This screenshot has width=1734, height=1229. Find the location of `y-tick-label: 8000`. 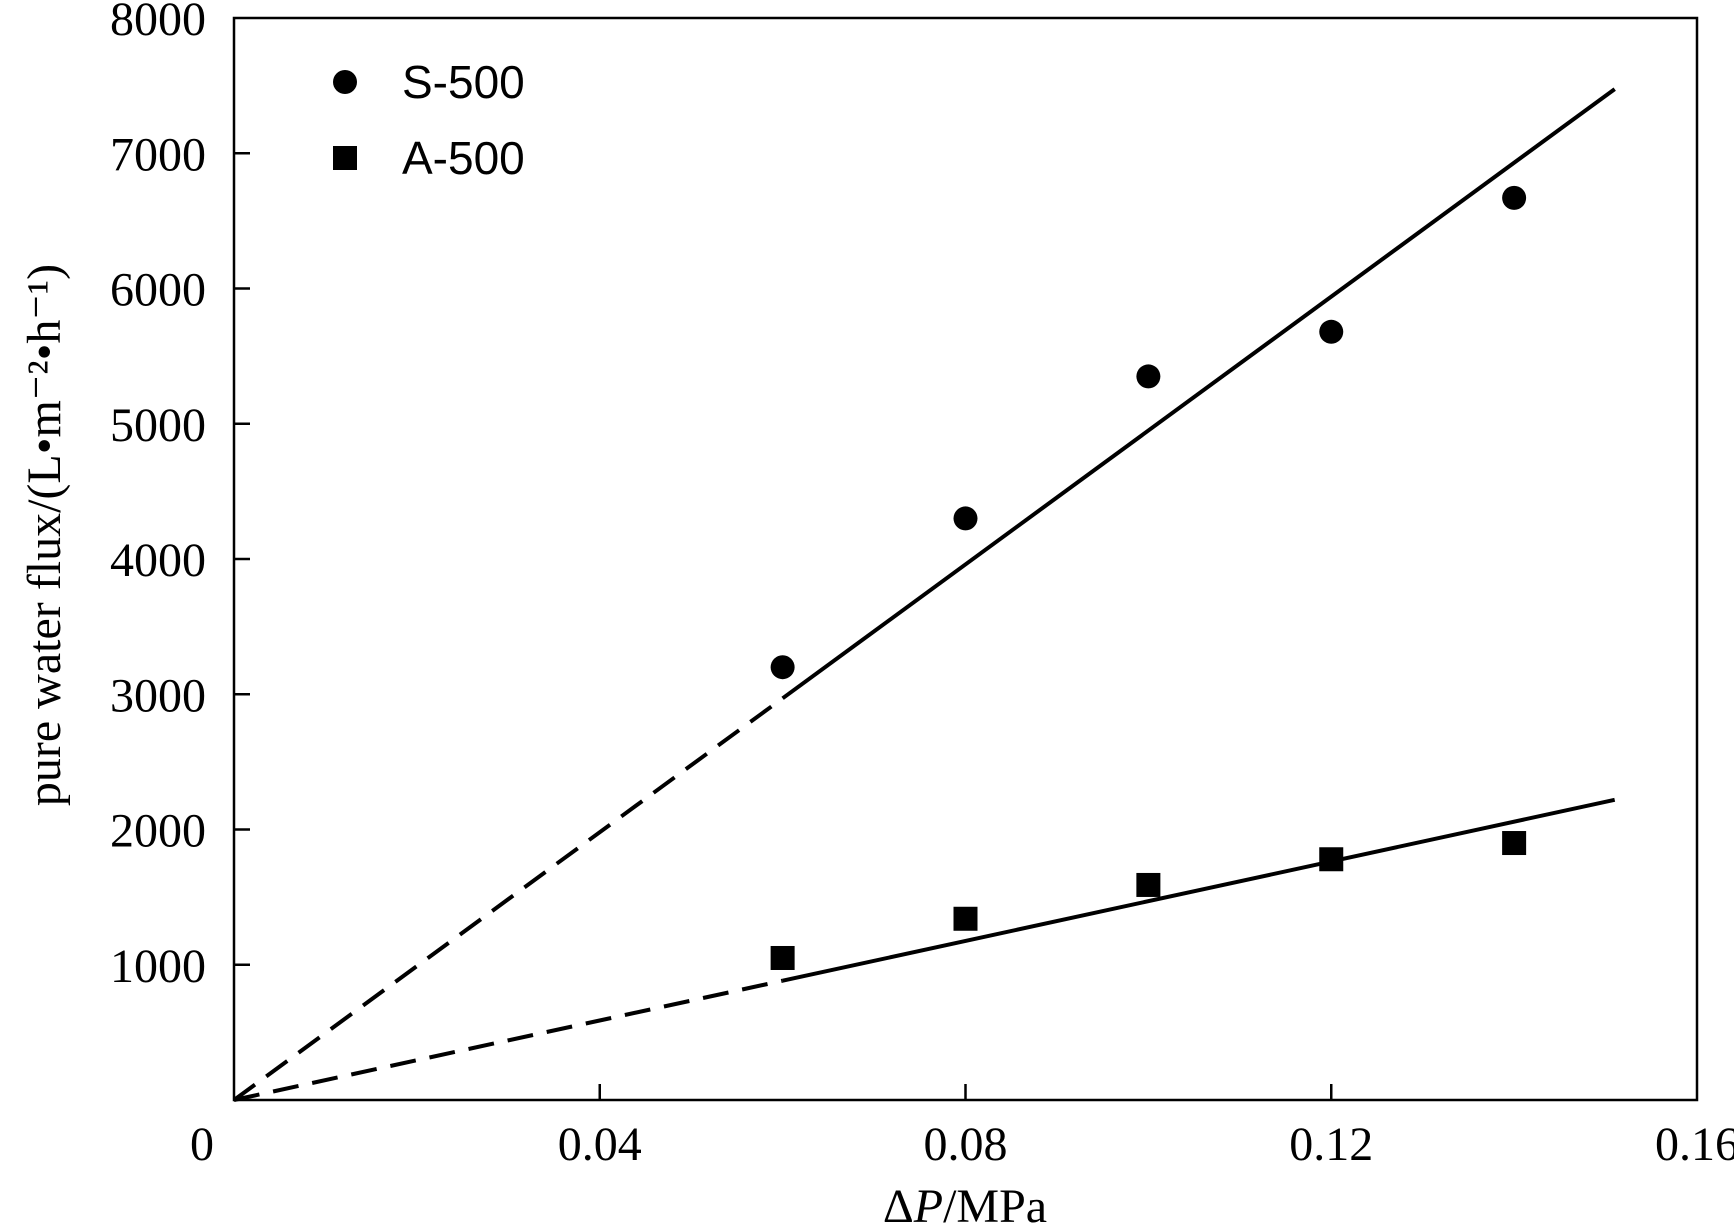

y-tick-label: 8000 is located at coordinates (158, 23).